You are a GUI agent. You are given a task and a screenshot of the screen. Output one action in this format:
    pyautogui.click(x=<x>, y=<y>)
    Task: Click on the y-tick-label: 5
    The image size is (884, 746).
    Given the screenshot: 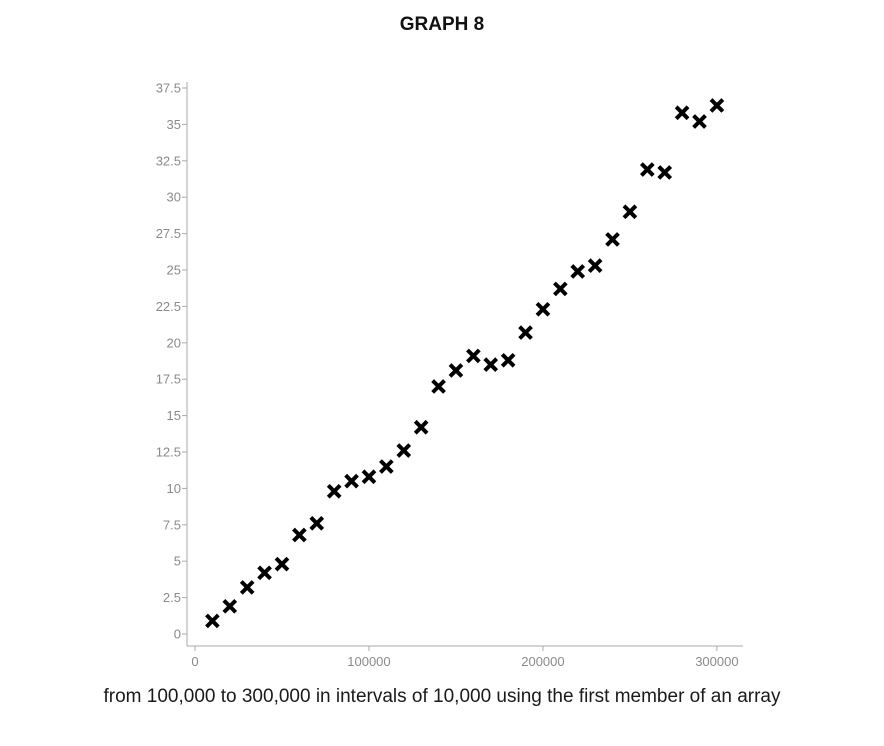 What is the action you would take?
    pyautogui.click(x=177, y=561)
    